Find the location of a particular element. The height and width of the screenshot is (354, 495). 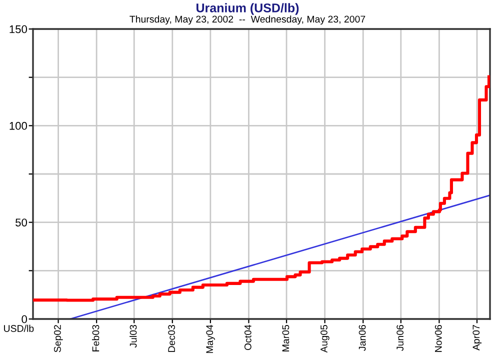

x-tick-label: Jun06 is located at coordinates (400, 337).